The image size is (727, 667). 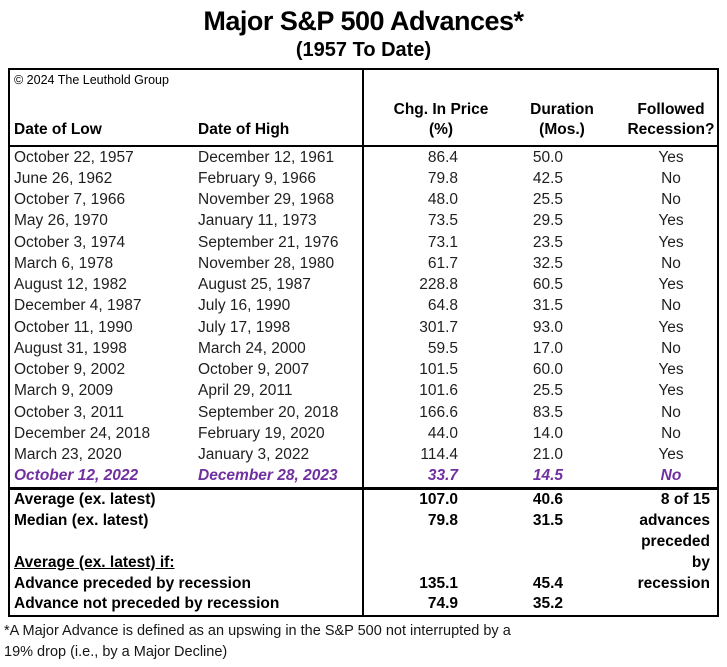 I want to click on table-row: December 4, 1987 July 16, 1990 64.8 31.5 No, so click(x=363, y=306).